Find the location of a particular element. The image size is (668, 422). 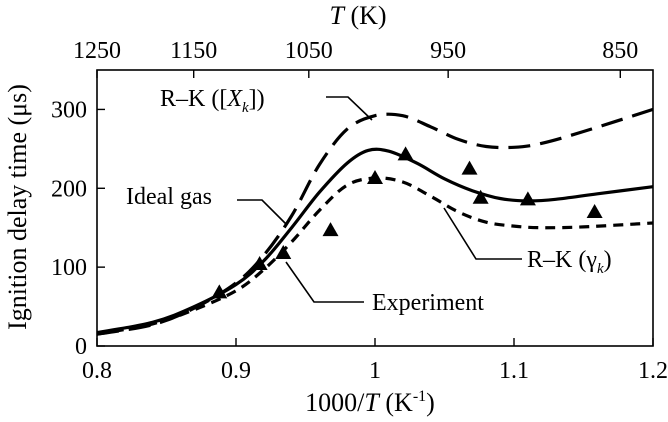

label-rk-xk-pre: R–K ([ is located at coordinates (193, 99).